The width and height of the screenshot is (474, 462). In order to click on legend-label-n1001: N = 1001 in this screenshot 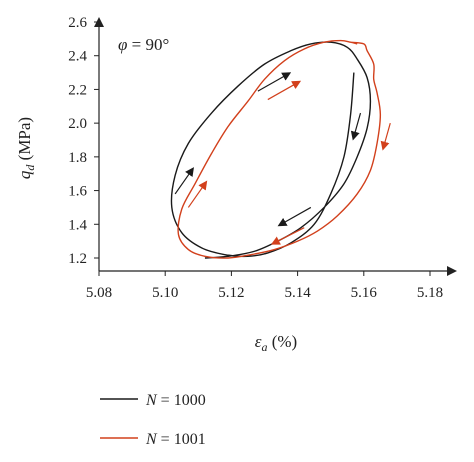, I will do `click(175, 439)`.